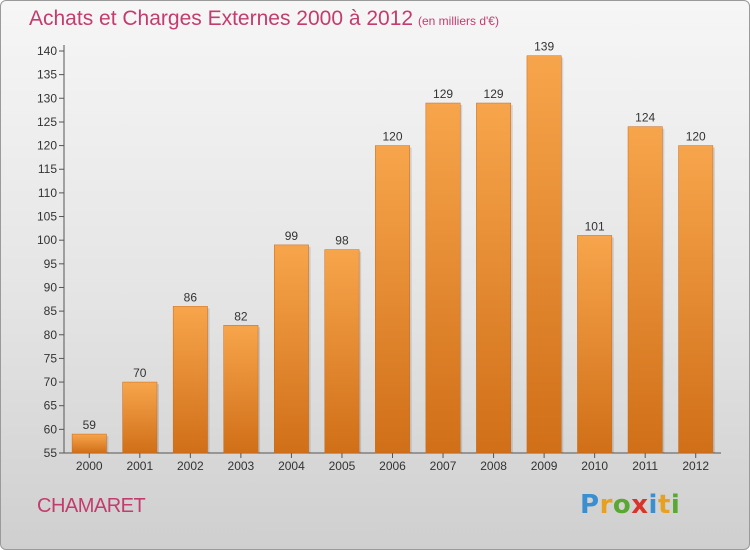 The image size is (750, 550). I want to click on bar-2005, so click(342, 351).